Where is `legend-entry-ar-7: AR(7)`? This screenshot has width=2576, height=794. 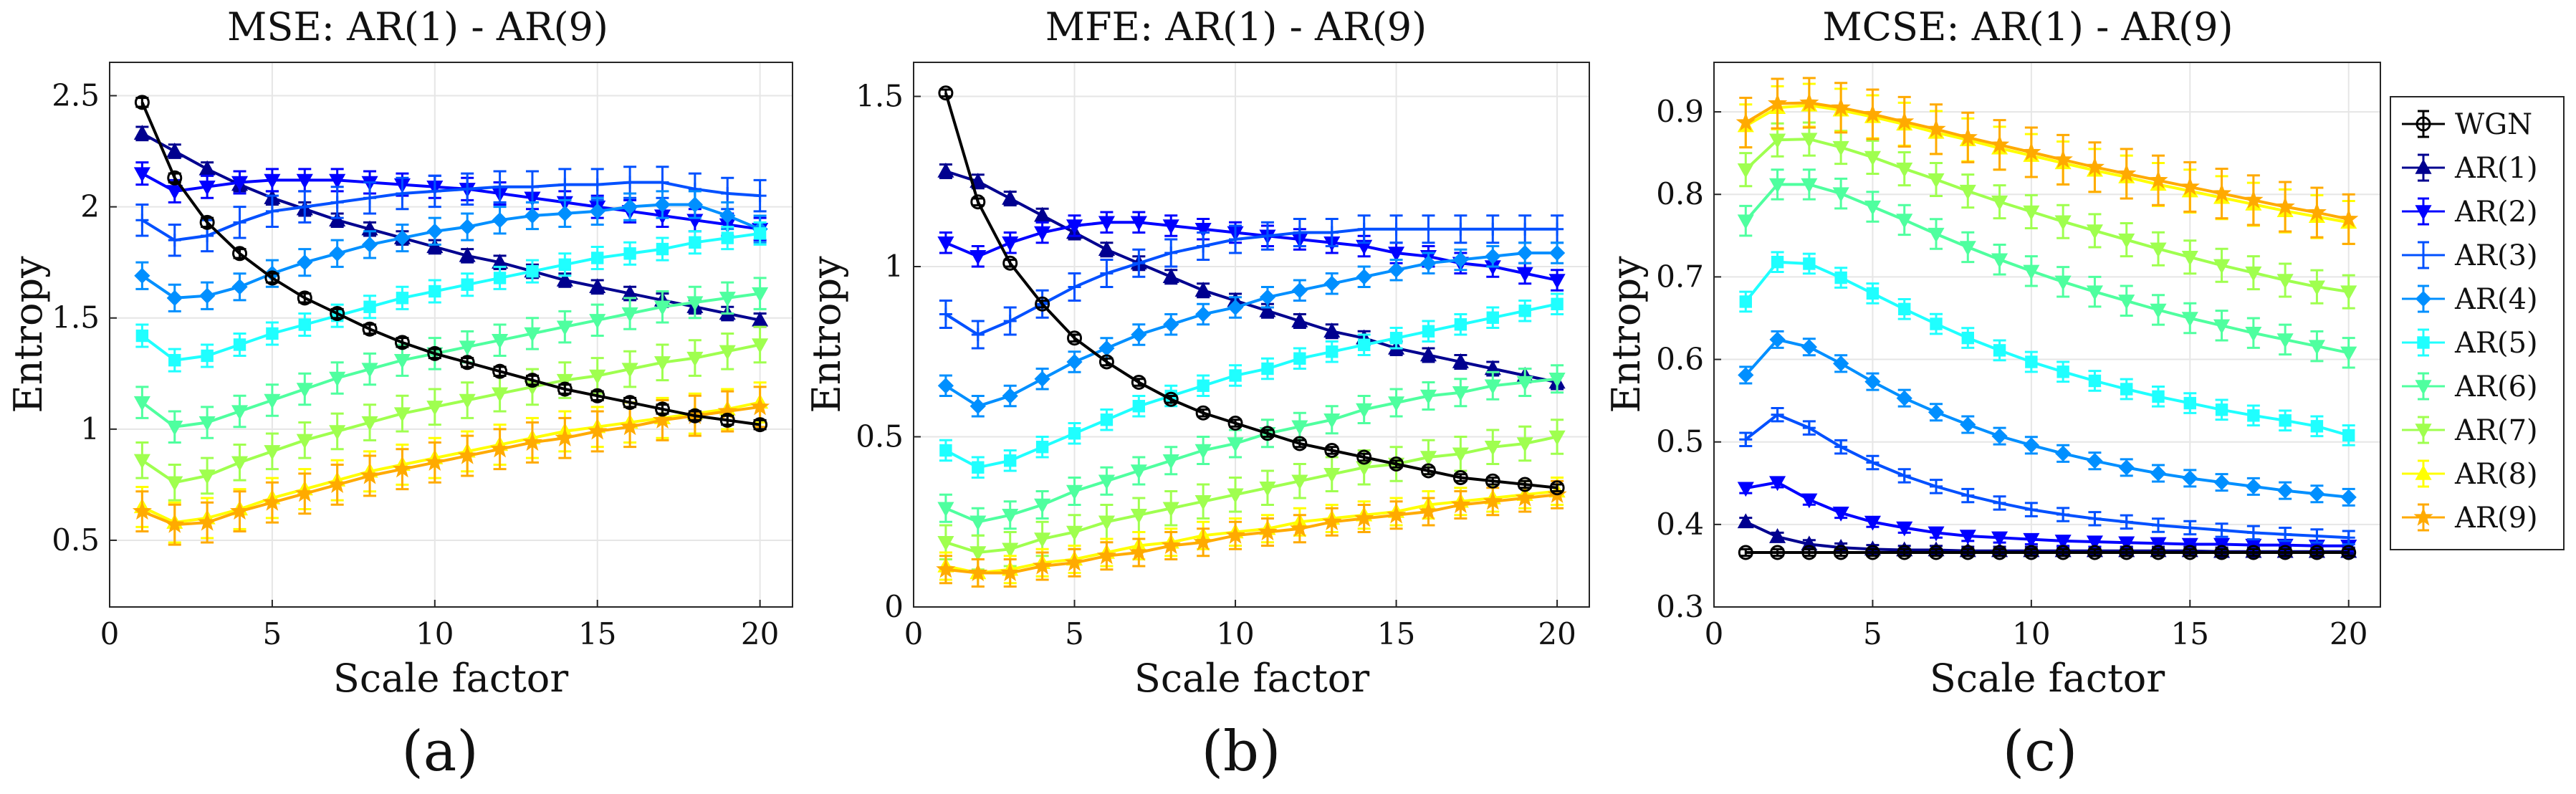 legend-entry-ar-7: AR(7) is located at coordinates (2470, 430).